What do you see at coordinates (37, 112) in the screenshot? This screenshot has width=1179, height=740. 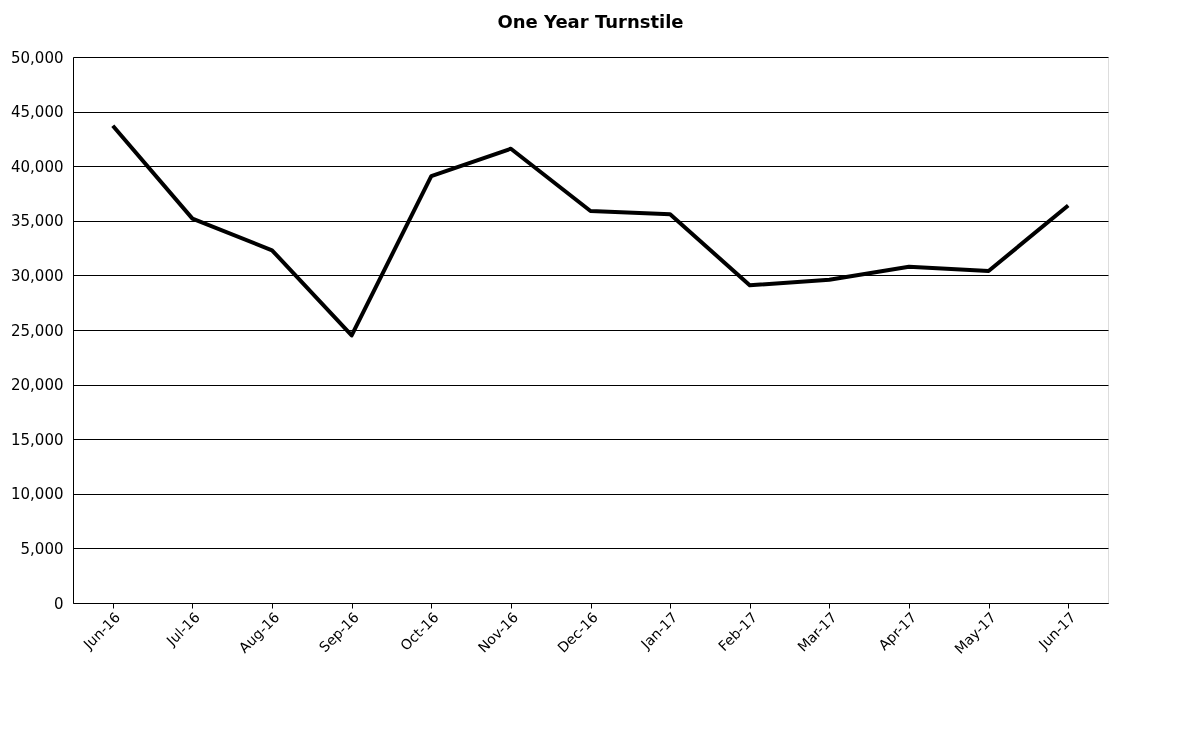 I see `y-tick-label: 45,000` at bounding box center [37, 112].